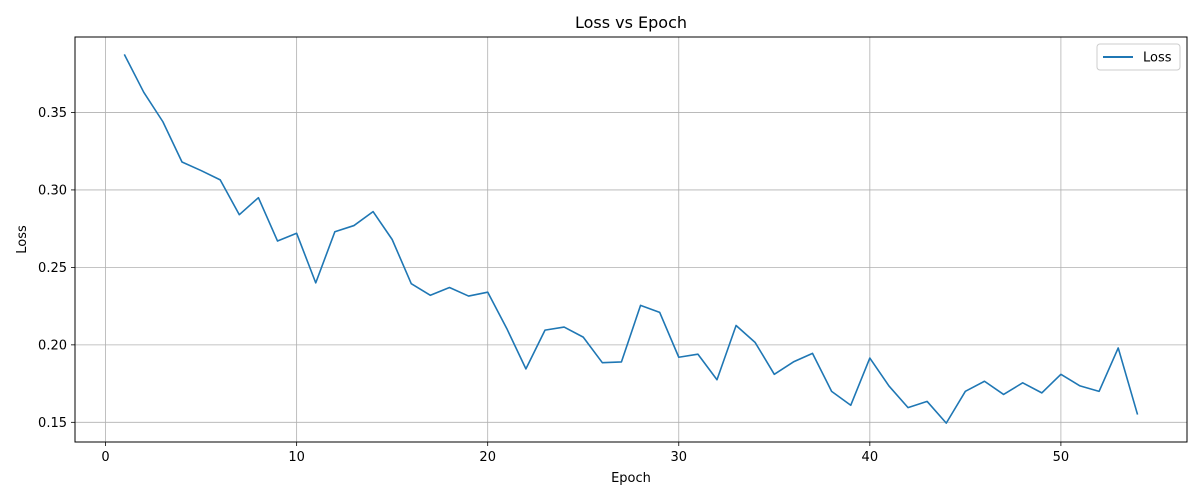 This screenshot has height=504, width=1200. I want to click on x-axis: 0 10 20 30 40 50, so click(585, 453).